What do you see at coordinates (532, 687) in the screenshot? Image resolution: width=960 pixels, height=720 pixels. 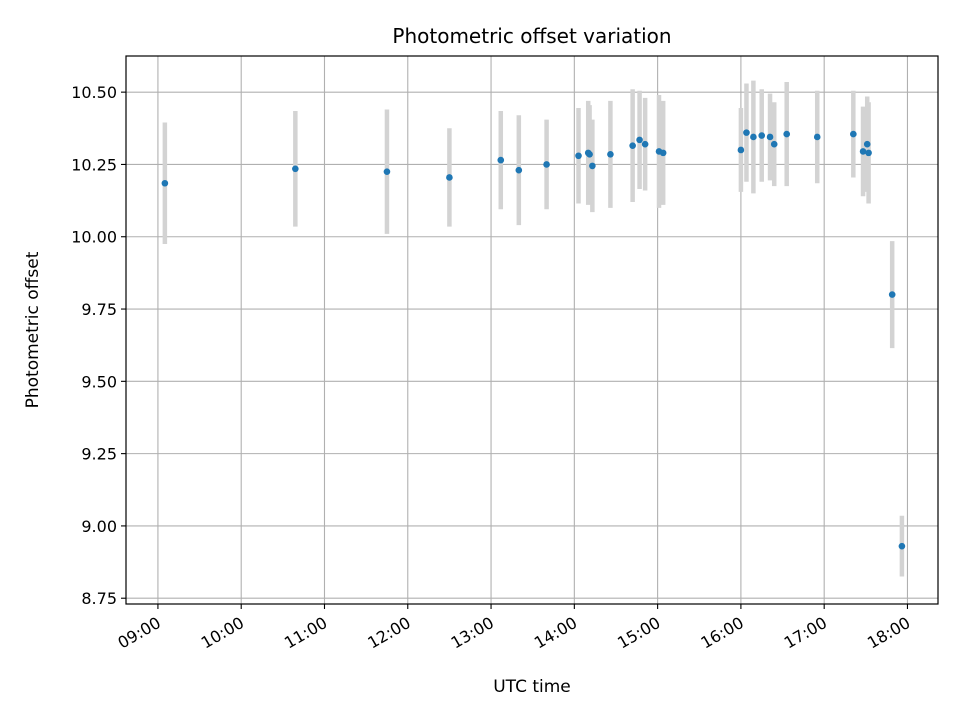 I see `x-axis-label: UTC time` at bounding box center [532, 687].